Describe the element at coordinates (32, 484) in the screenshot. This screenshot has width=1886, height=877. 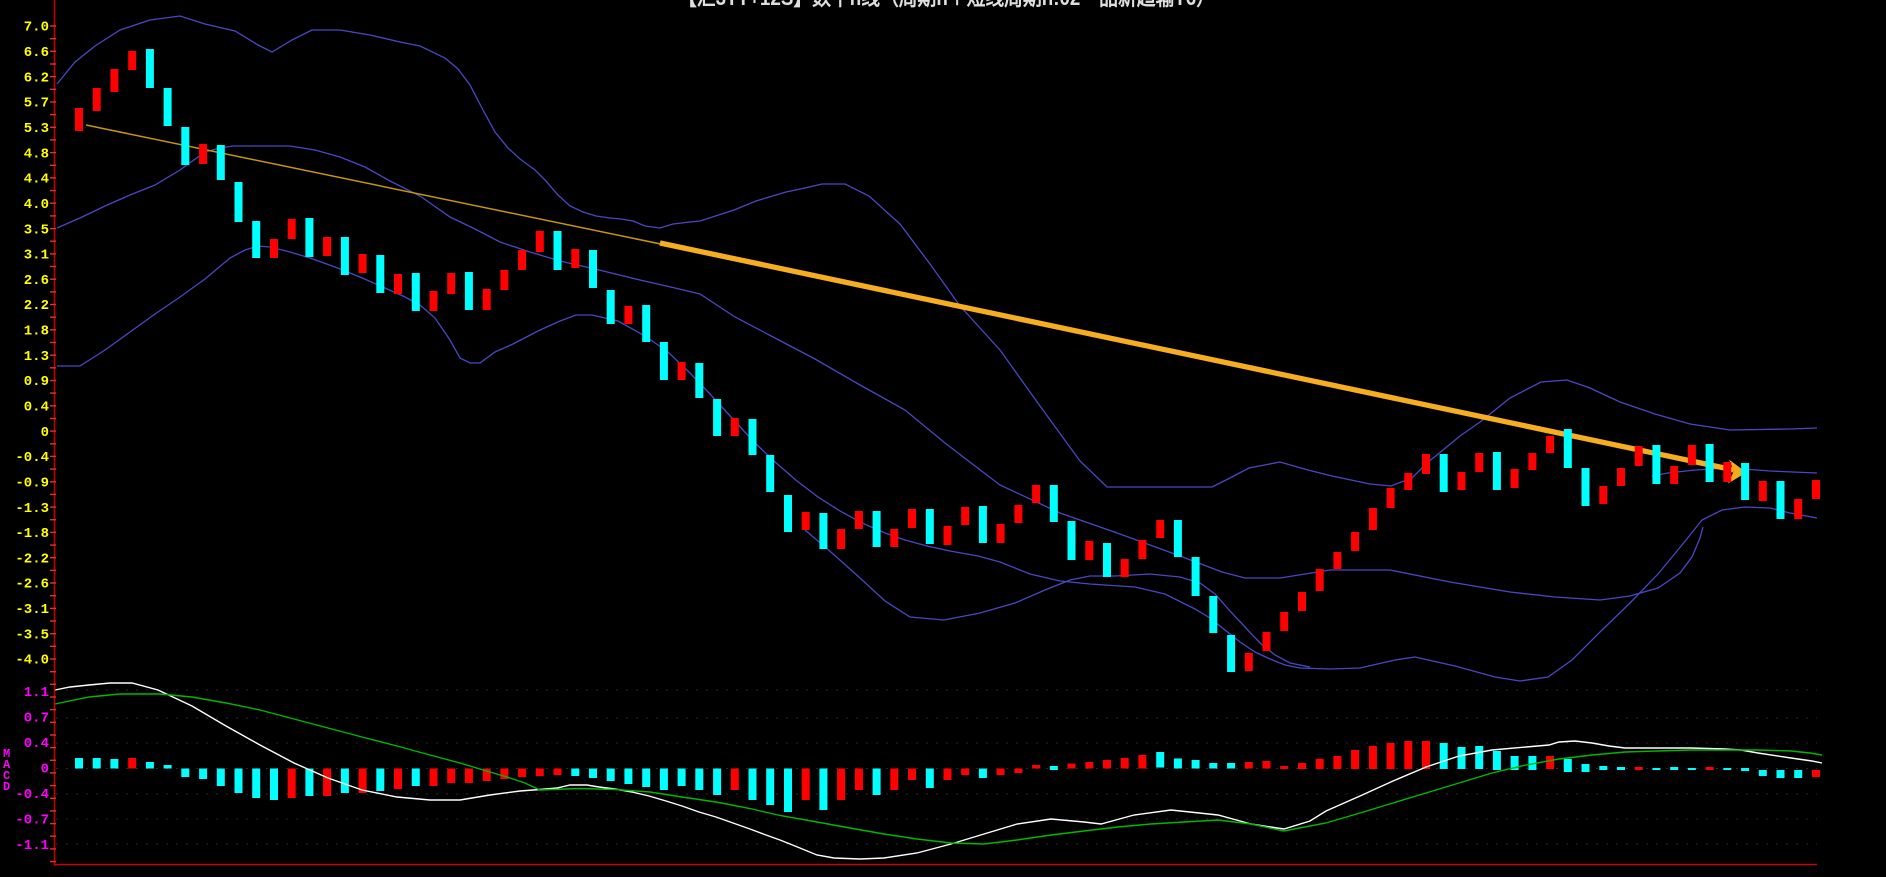
I see `svg-text: -0.9` at that location.